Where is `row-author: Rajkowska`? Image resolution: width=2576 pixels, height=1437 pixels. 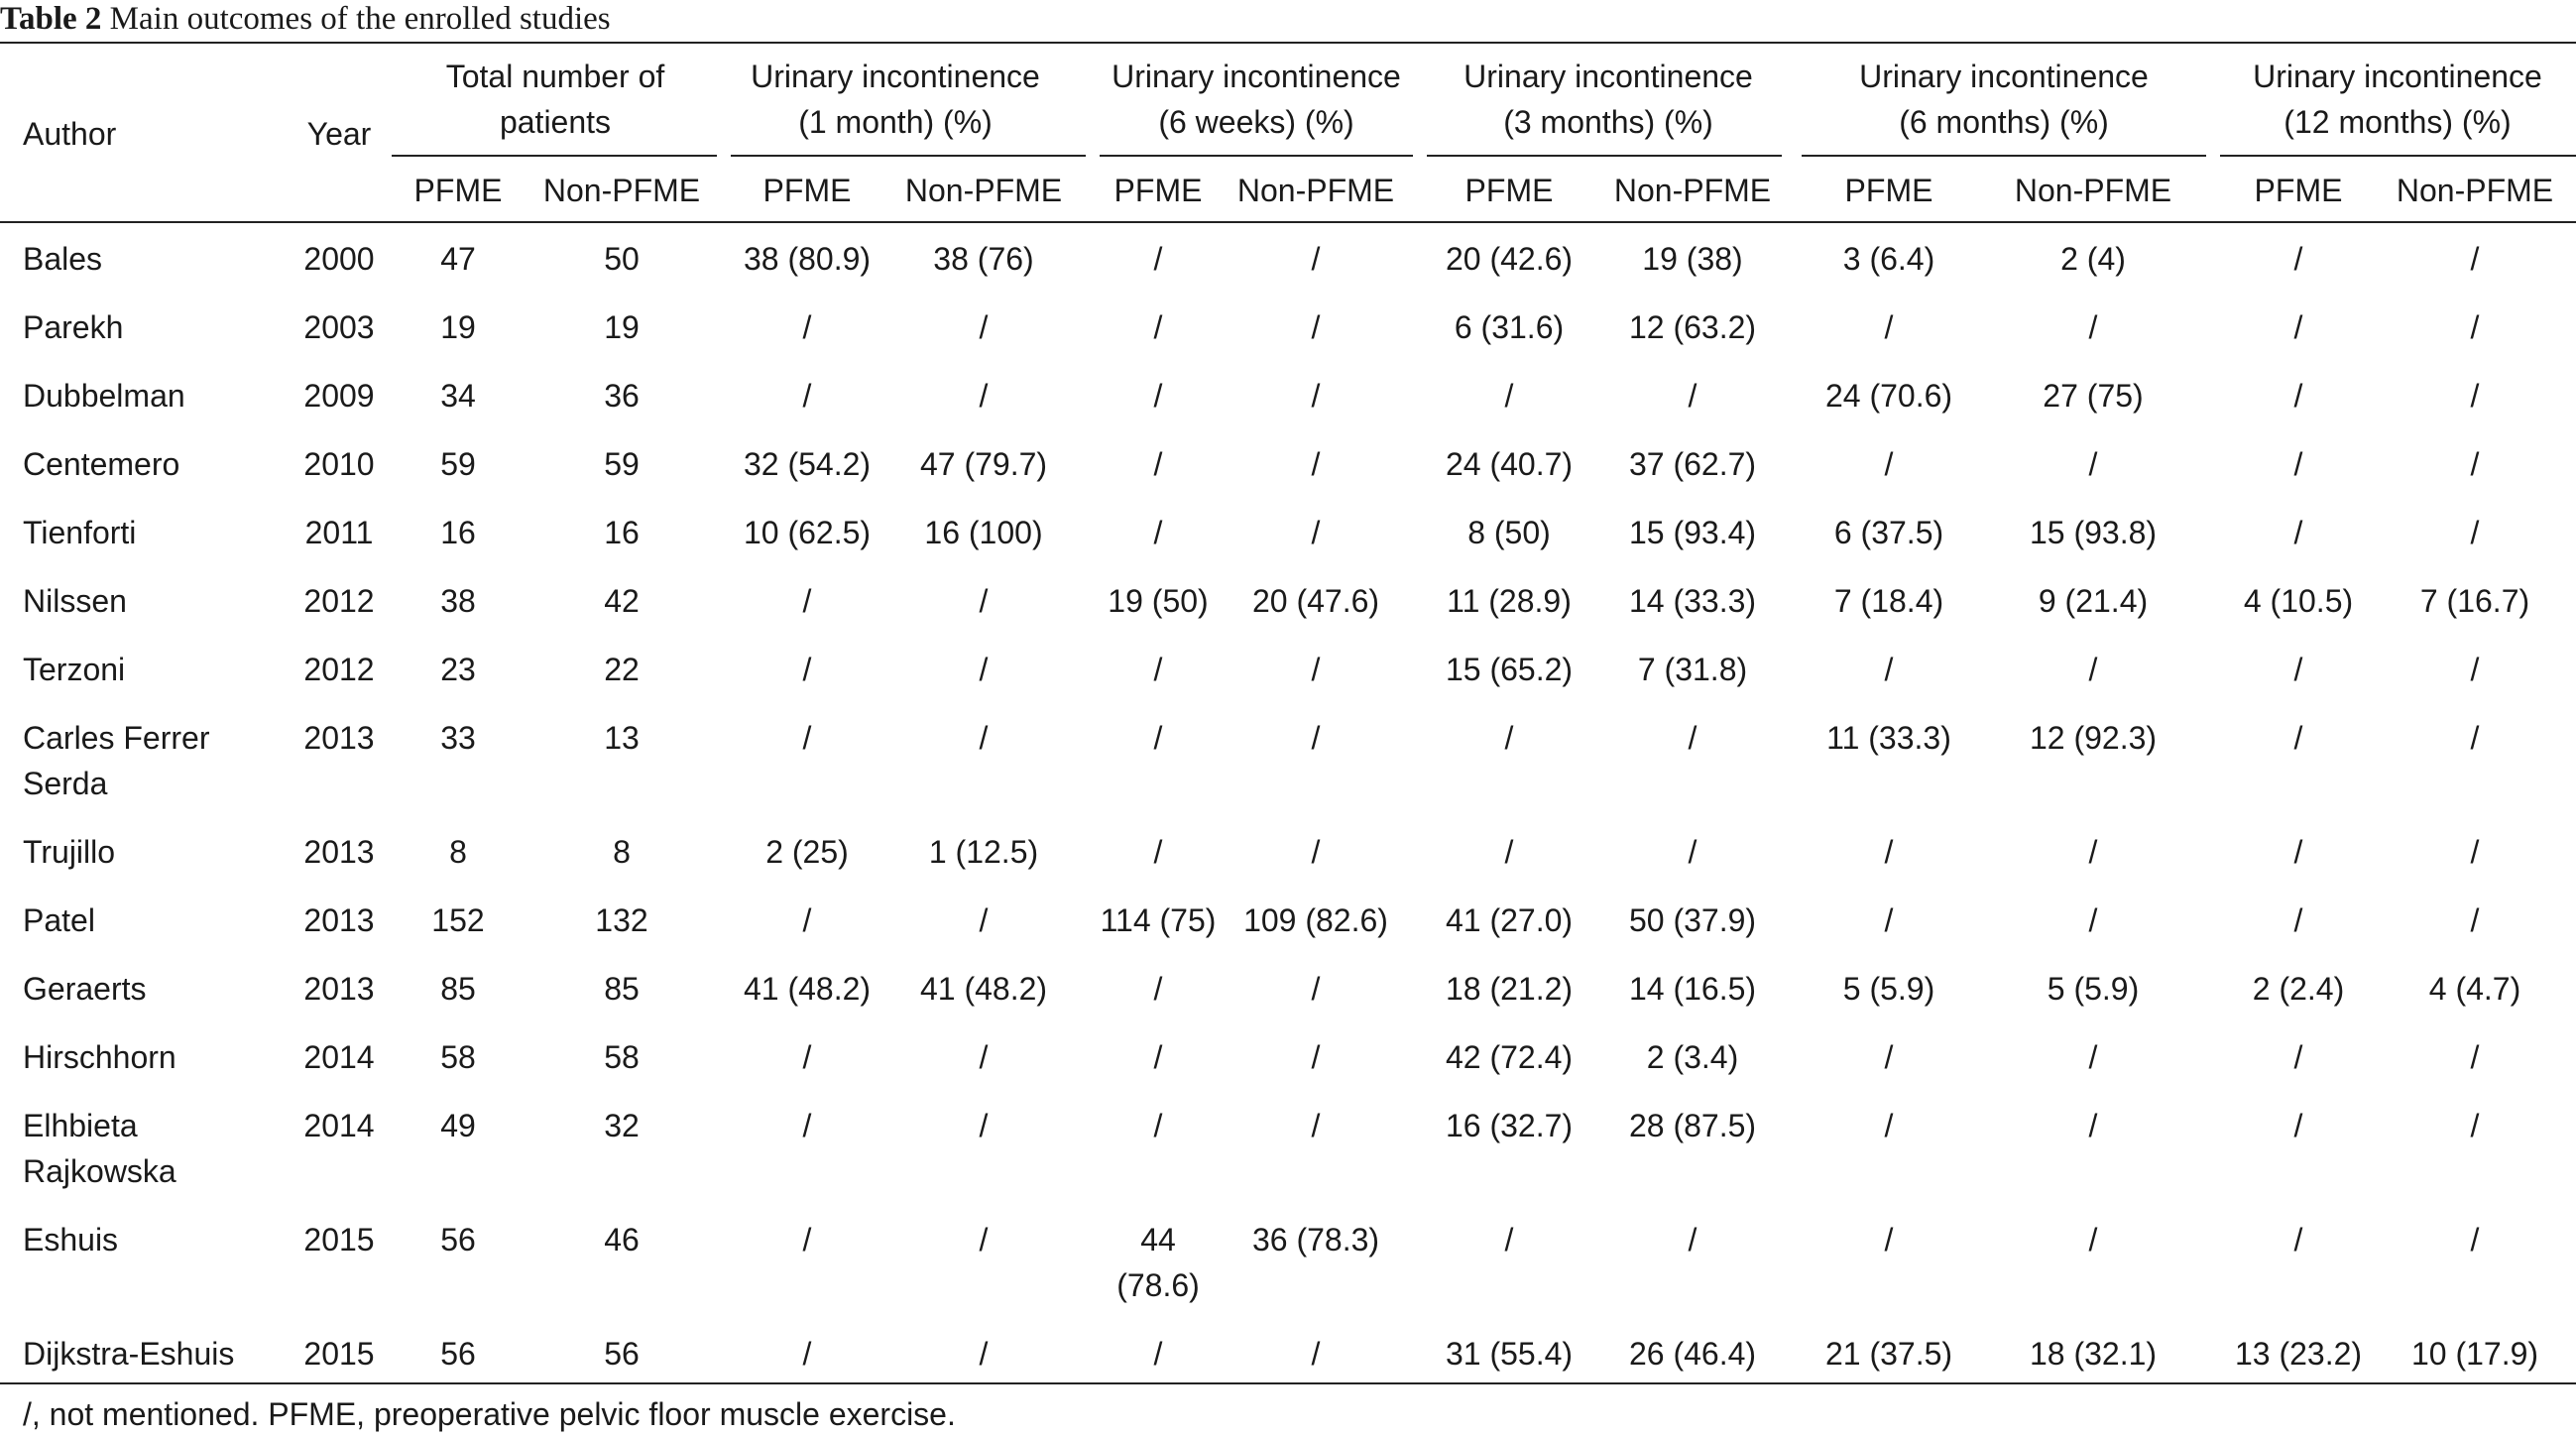 row-author: Rajkowska is located at coordinates (99, 1171).